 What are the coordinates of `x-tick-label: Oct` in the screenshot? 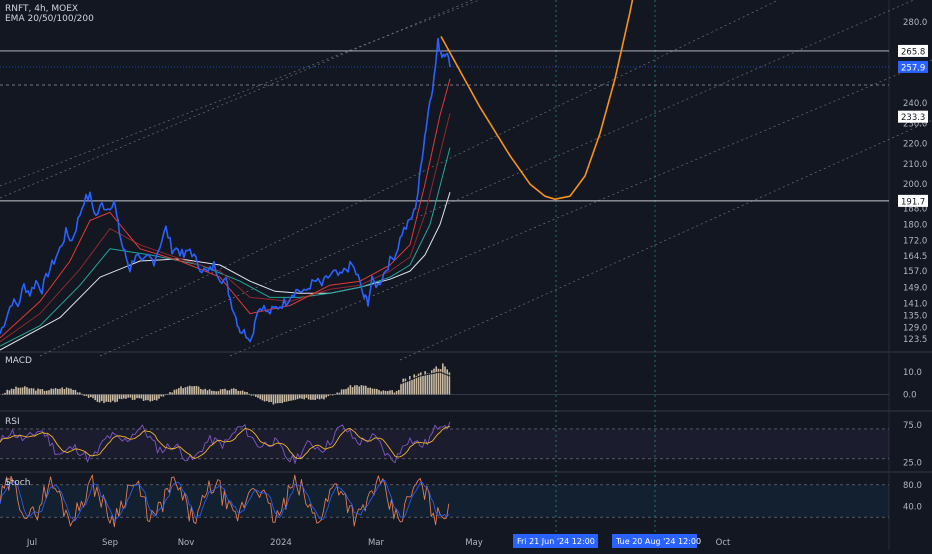 It's located at (723, 543).